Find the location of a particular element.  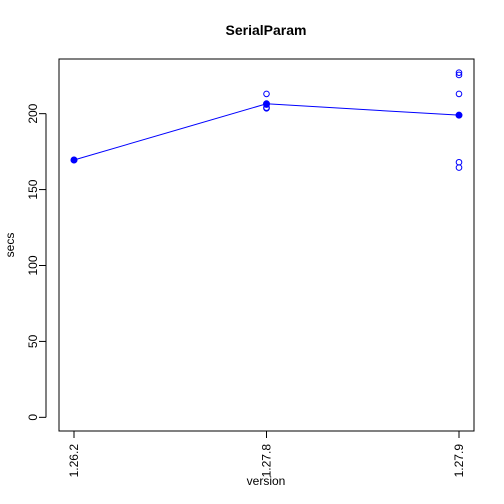

y-axis-label: secs is located at coordinates (10, 245).